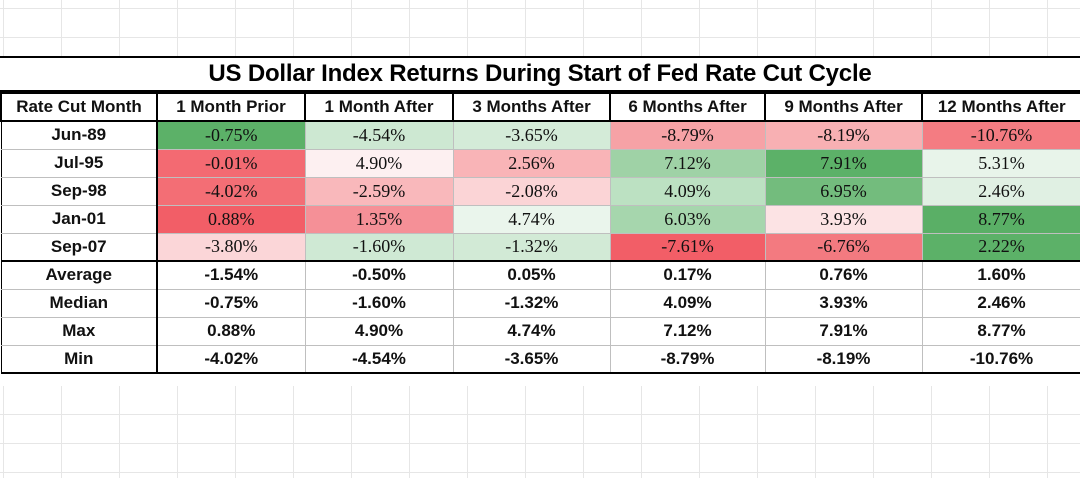 Image resolution: width=1080 pixels, height=478 pixels. Describe the element at coordinates (79, 331) in the screenshot. I see `stat-label: Max` at that location.